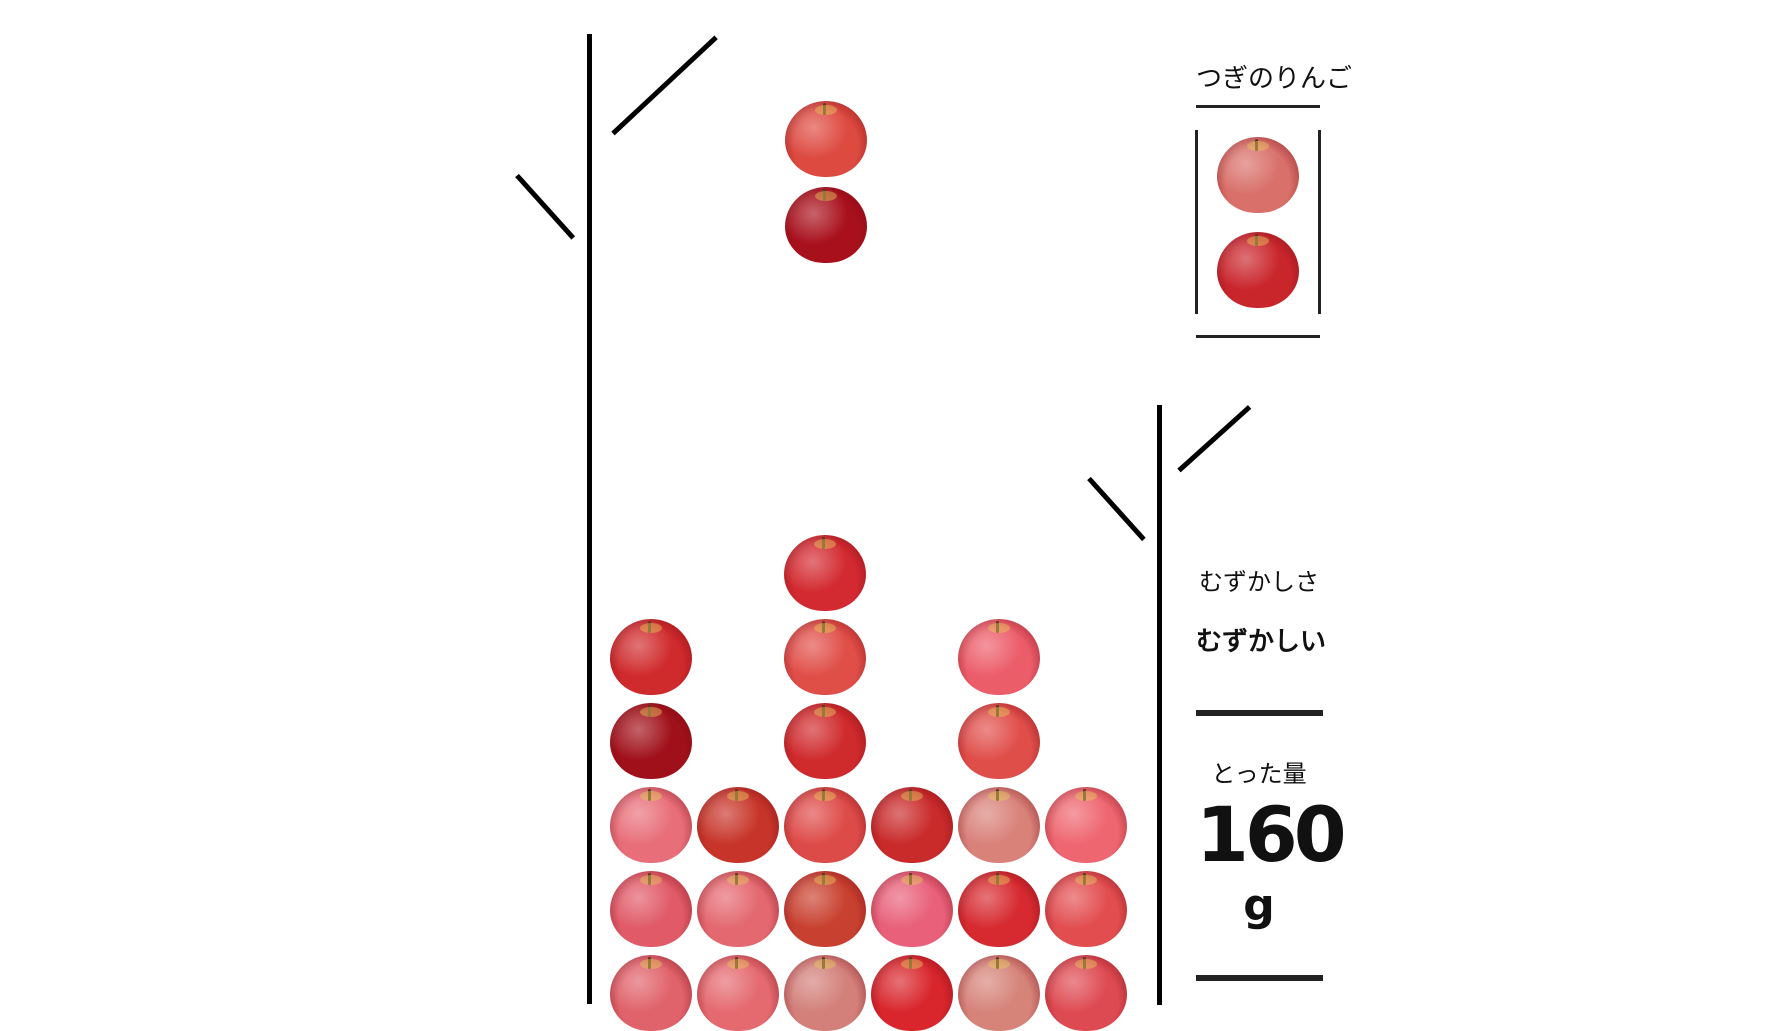  What do you see at coordinates (1196, 222) in the screenshot?
I see `next-box-left` at bounding box center [1196, 222].